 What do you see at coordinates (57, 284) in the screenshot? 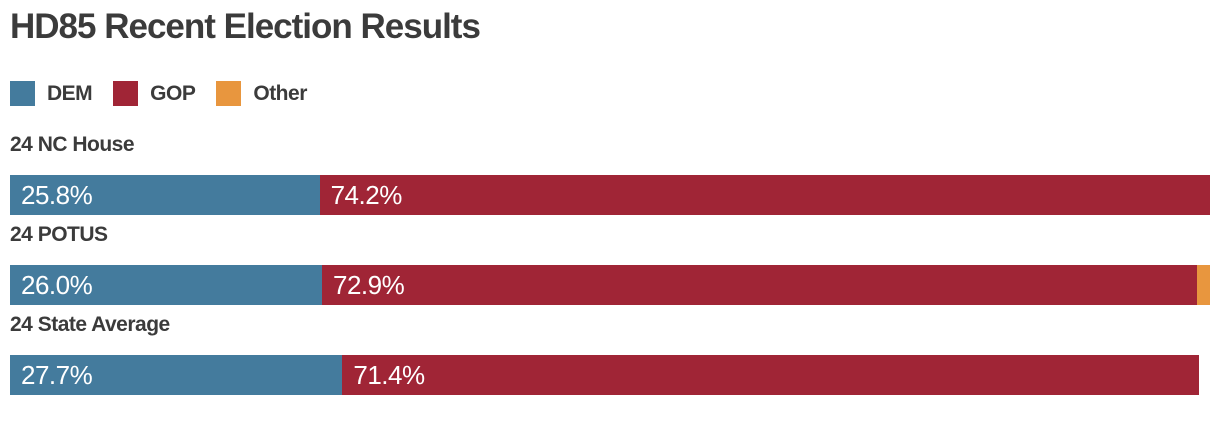
I see `bar-value-label: 26.0%` at bounding box center [57, 284].